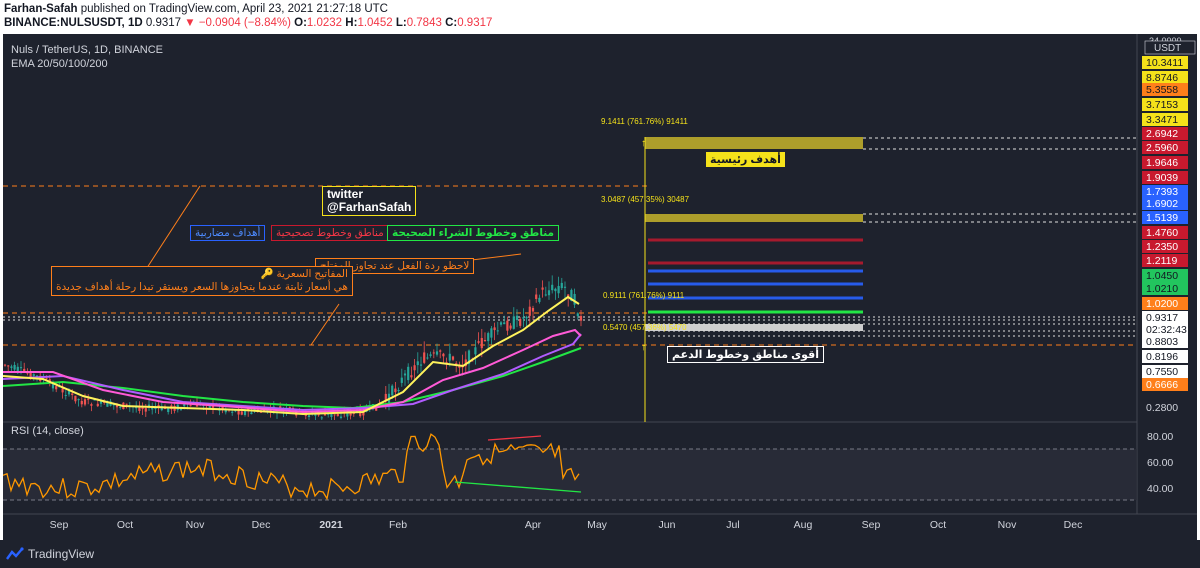 The height and width of the screenshot is (568, 1200). Describe the element at coordinates (228, 233) in the screenshot. I see `targets-legend-box: أهداف مضاربية` at that location.